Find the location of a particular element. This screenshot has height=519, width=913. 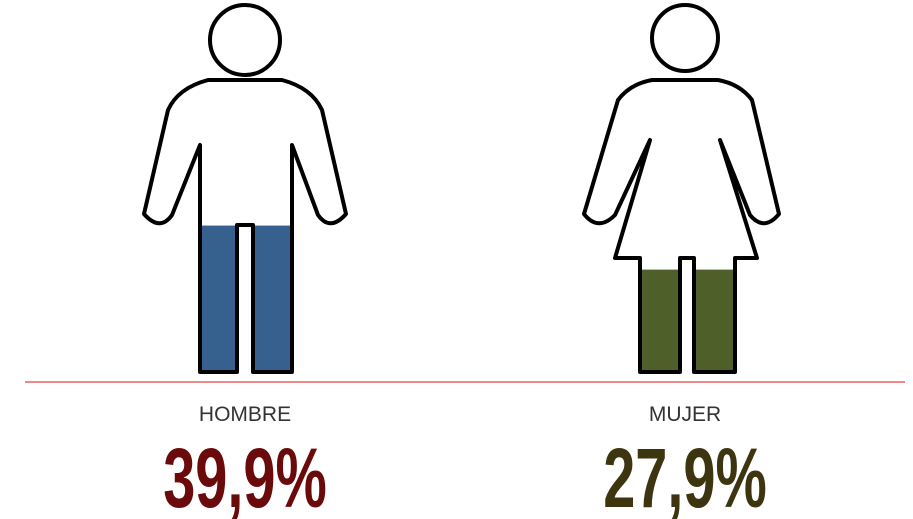

value-label: 27,9% is located at coordinates (685, 475).